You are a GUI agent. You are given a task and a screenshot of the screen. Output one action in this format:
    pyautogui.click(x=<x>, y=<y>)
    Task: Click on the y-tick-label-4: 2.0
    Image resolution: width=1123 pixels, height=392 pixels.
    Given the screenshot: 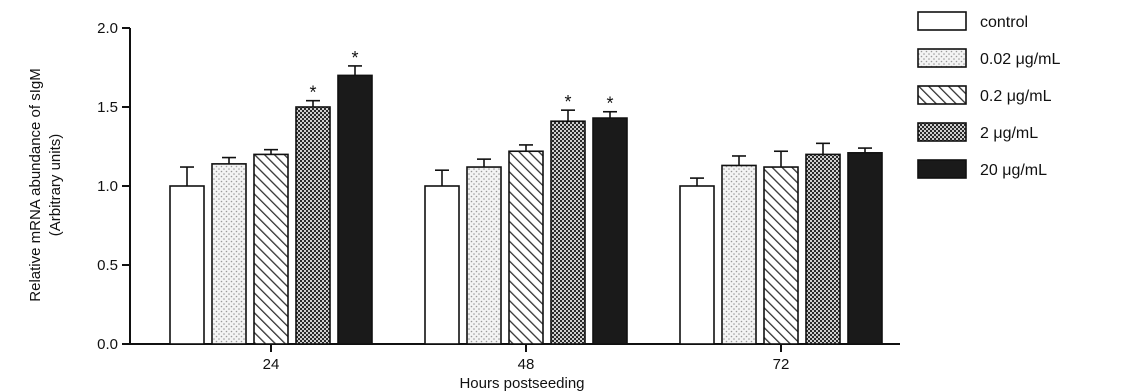 What is the action you would take?
    pyautogui.click(x=107, y=28)
    